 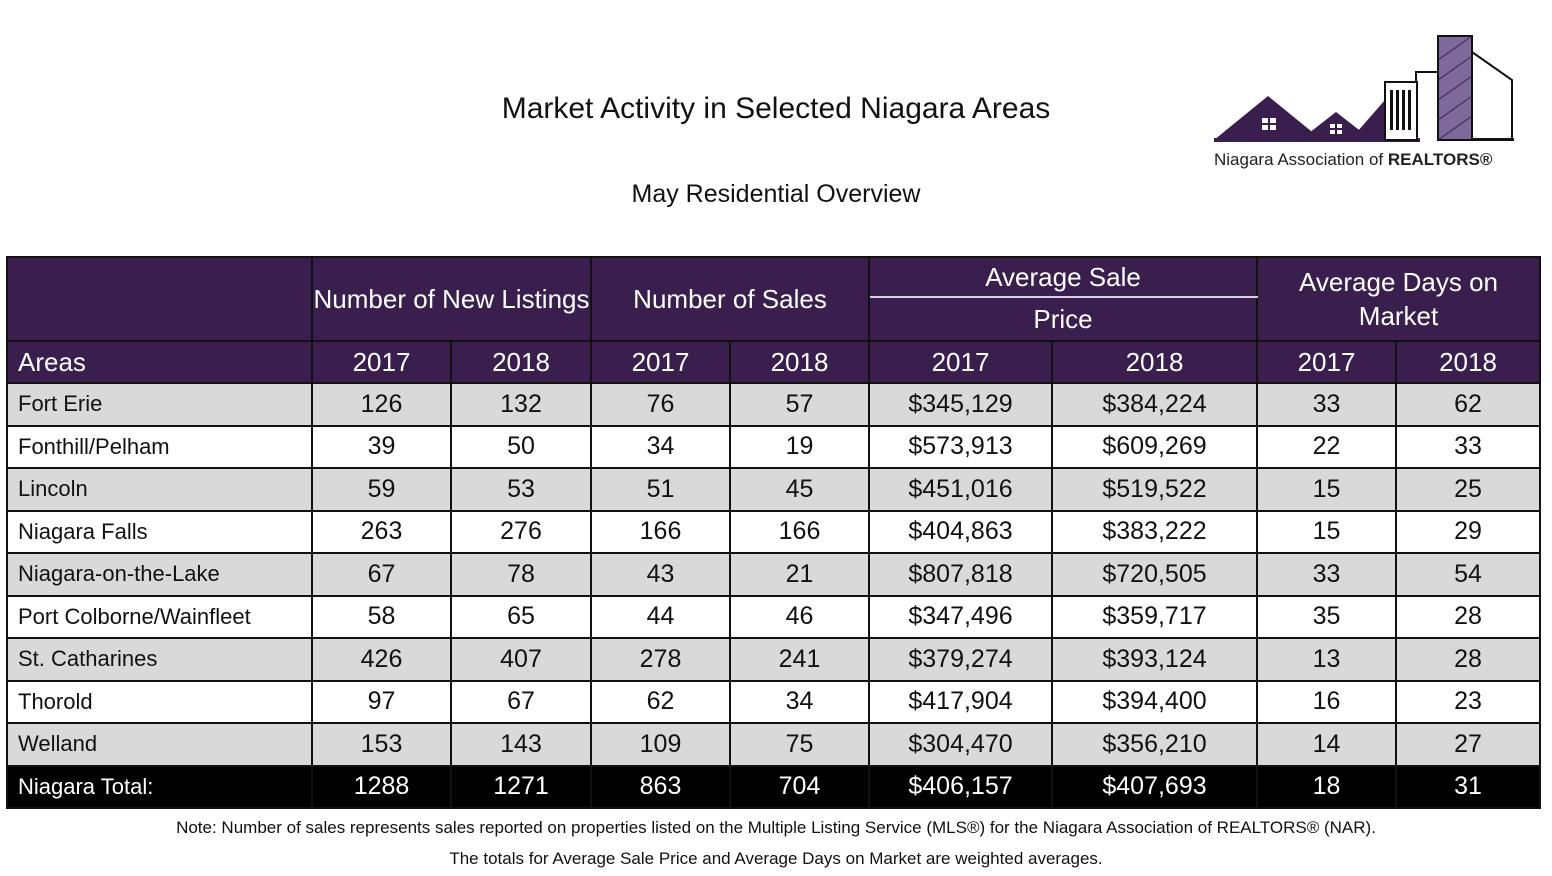 What do you see at coordinates (159, 531) in the screenshot?
I see `area-name-cell: Niagara Falls` at bounding box center [159, 531].